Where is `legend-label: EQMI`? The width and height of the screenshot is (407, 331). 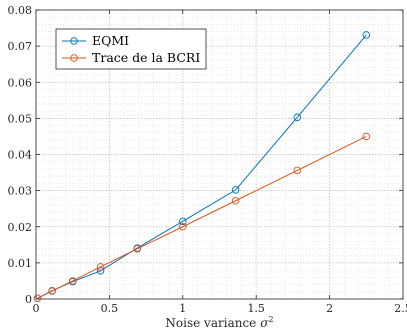
legend-label: EQMI is located at coordinates (110, 40).